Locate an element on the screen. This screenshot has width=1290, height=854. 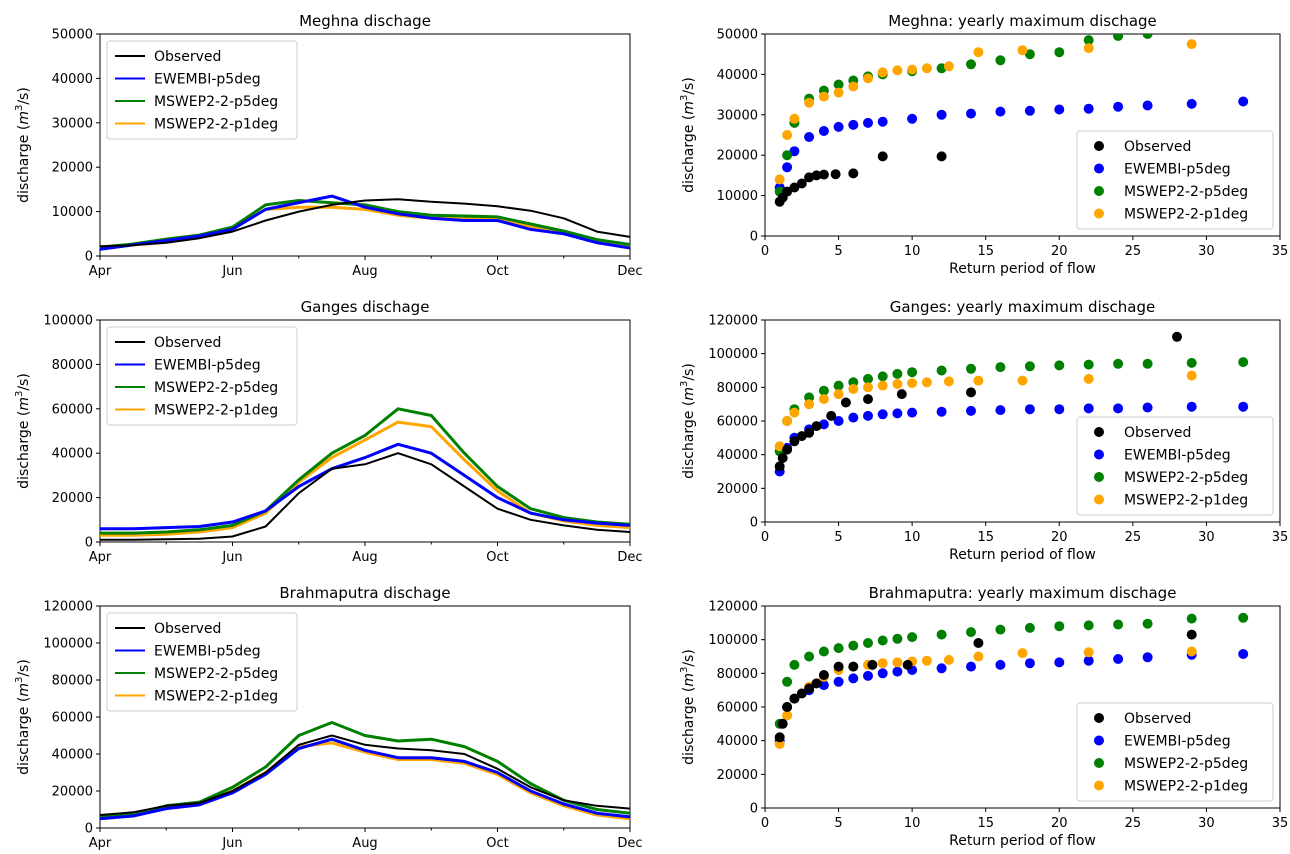
x-tick-label: 25 is located at coordinates (1133, 251).